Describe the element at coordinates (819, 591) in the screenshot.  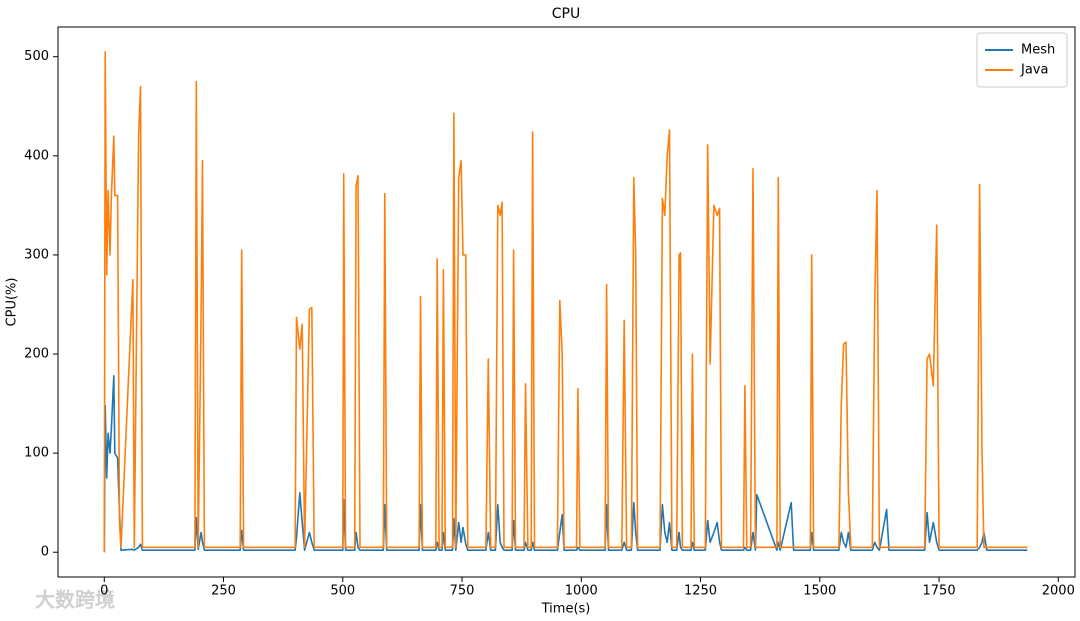
I see `x-tick-label: 1500` at that location.